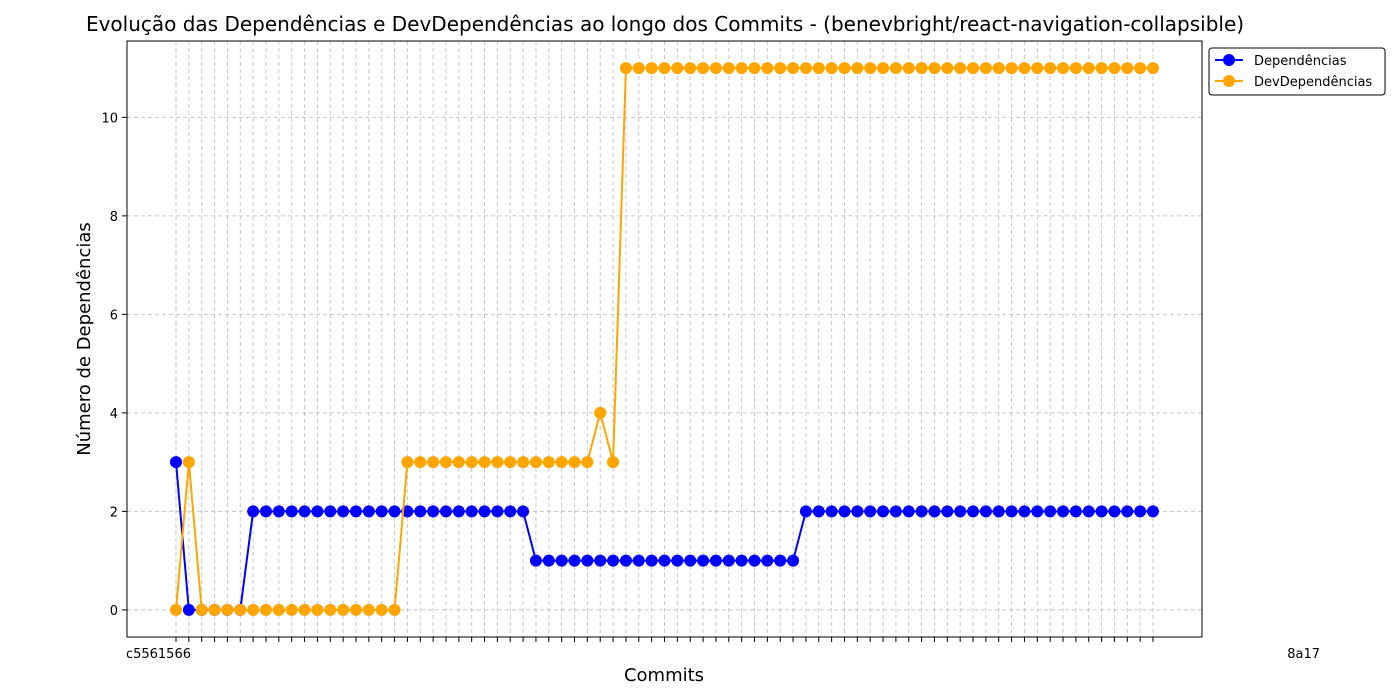  Describe the element at coordinates (1297, 71) in the screenshot. I see `legend: Dependências DevDependências` at that location.